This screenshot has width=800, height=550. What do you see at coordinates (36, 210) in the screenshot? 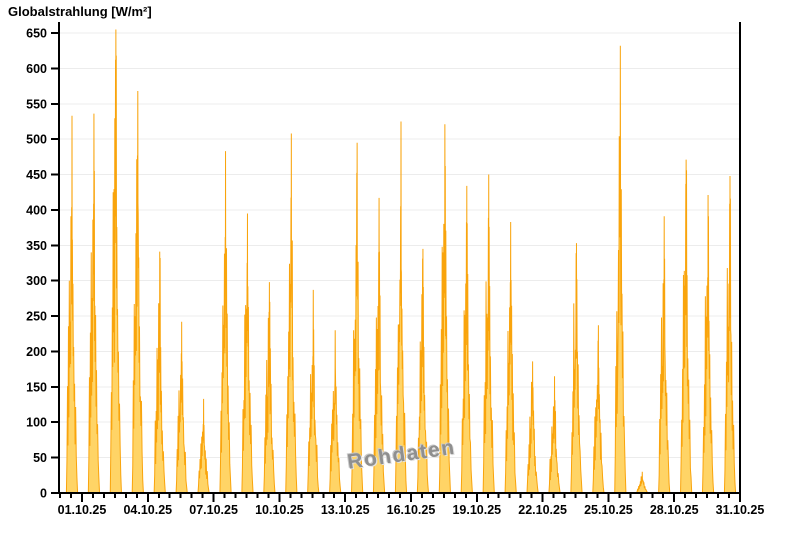
I see `y-tick-label: 400` at bounding box center [36, 210].